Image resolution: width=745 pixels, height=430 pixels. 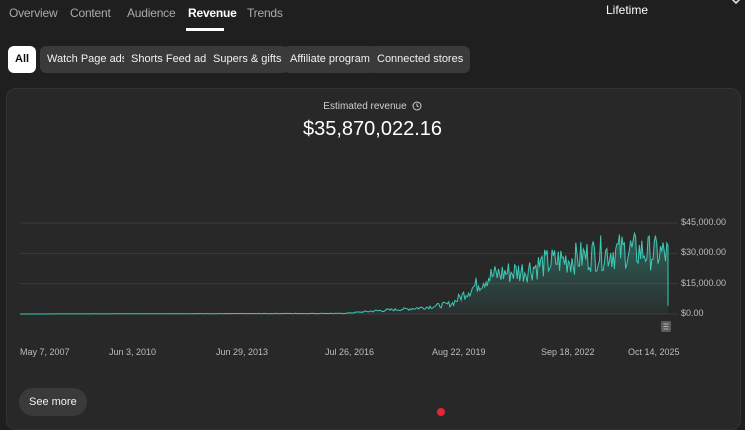 I want to click on x-tick-label: Aug 22, 2019, so click(x=459, y=352).